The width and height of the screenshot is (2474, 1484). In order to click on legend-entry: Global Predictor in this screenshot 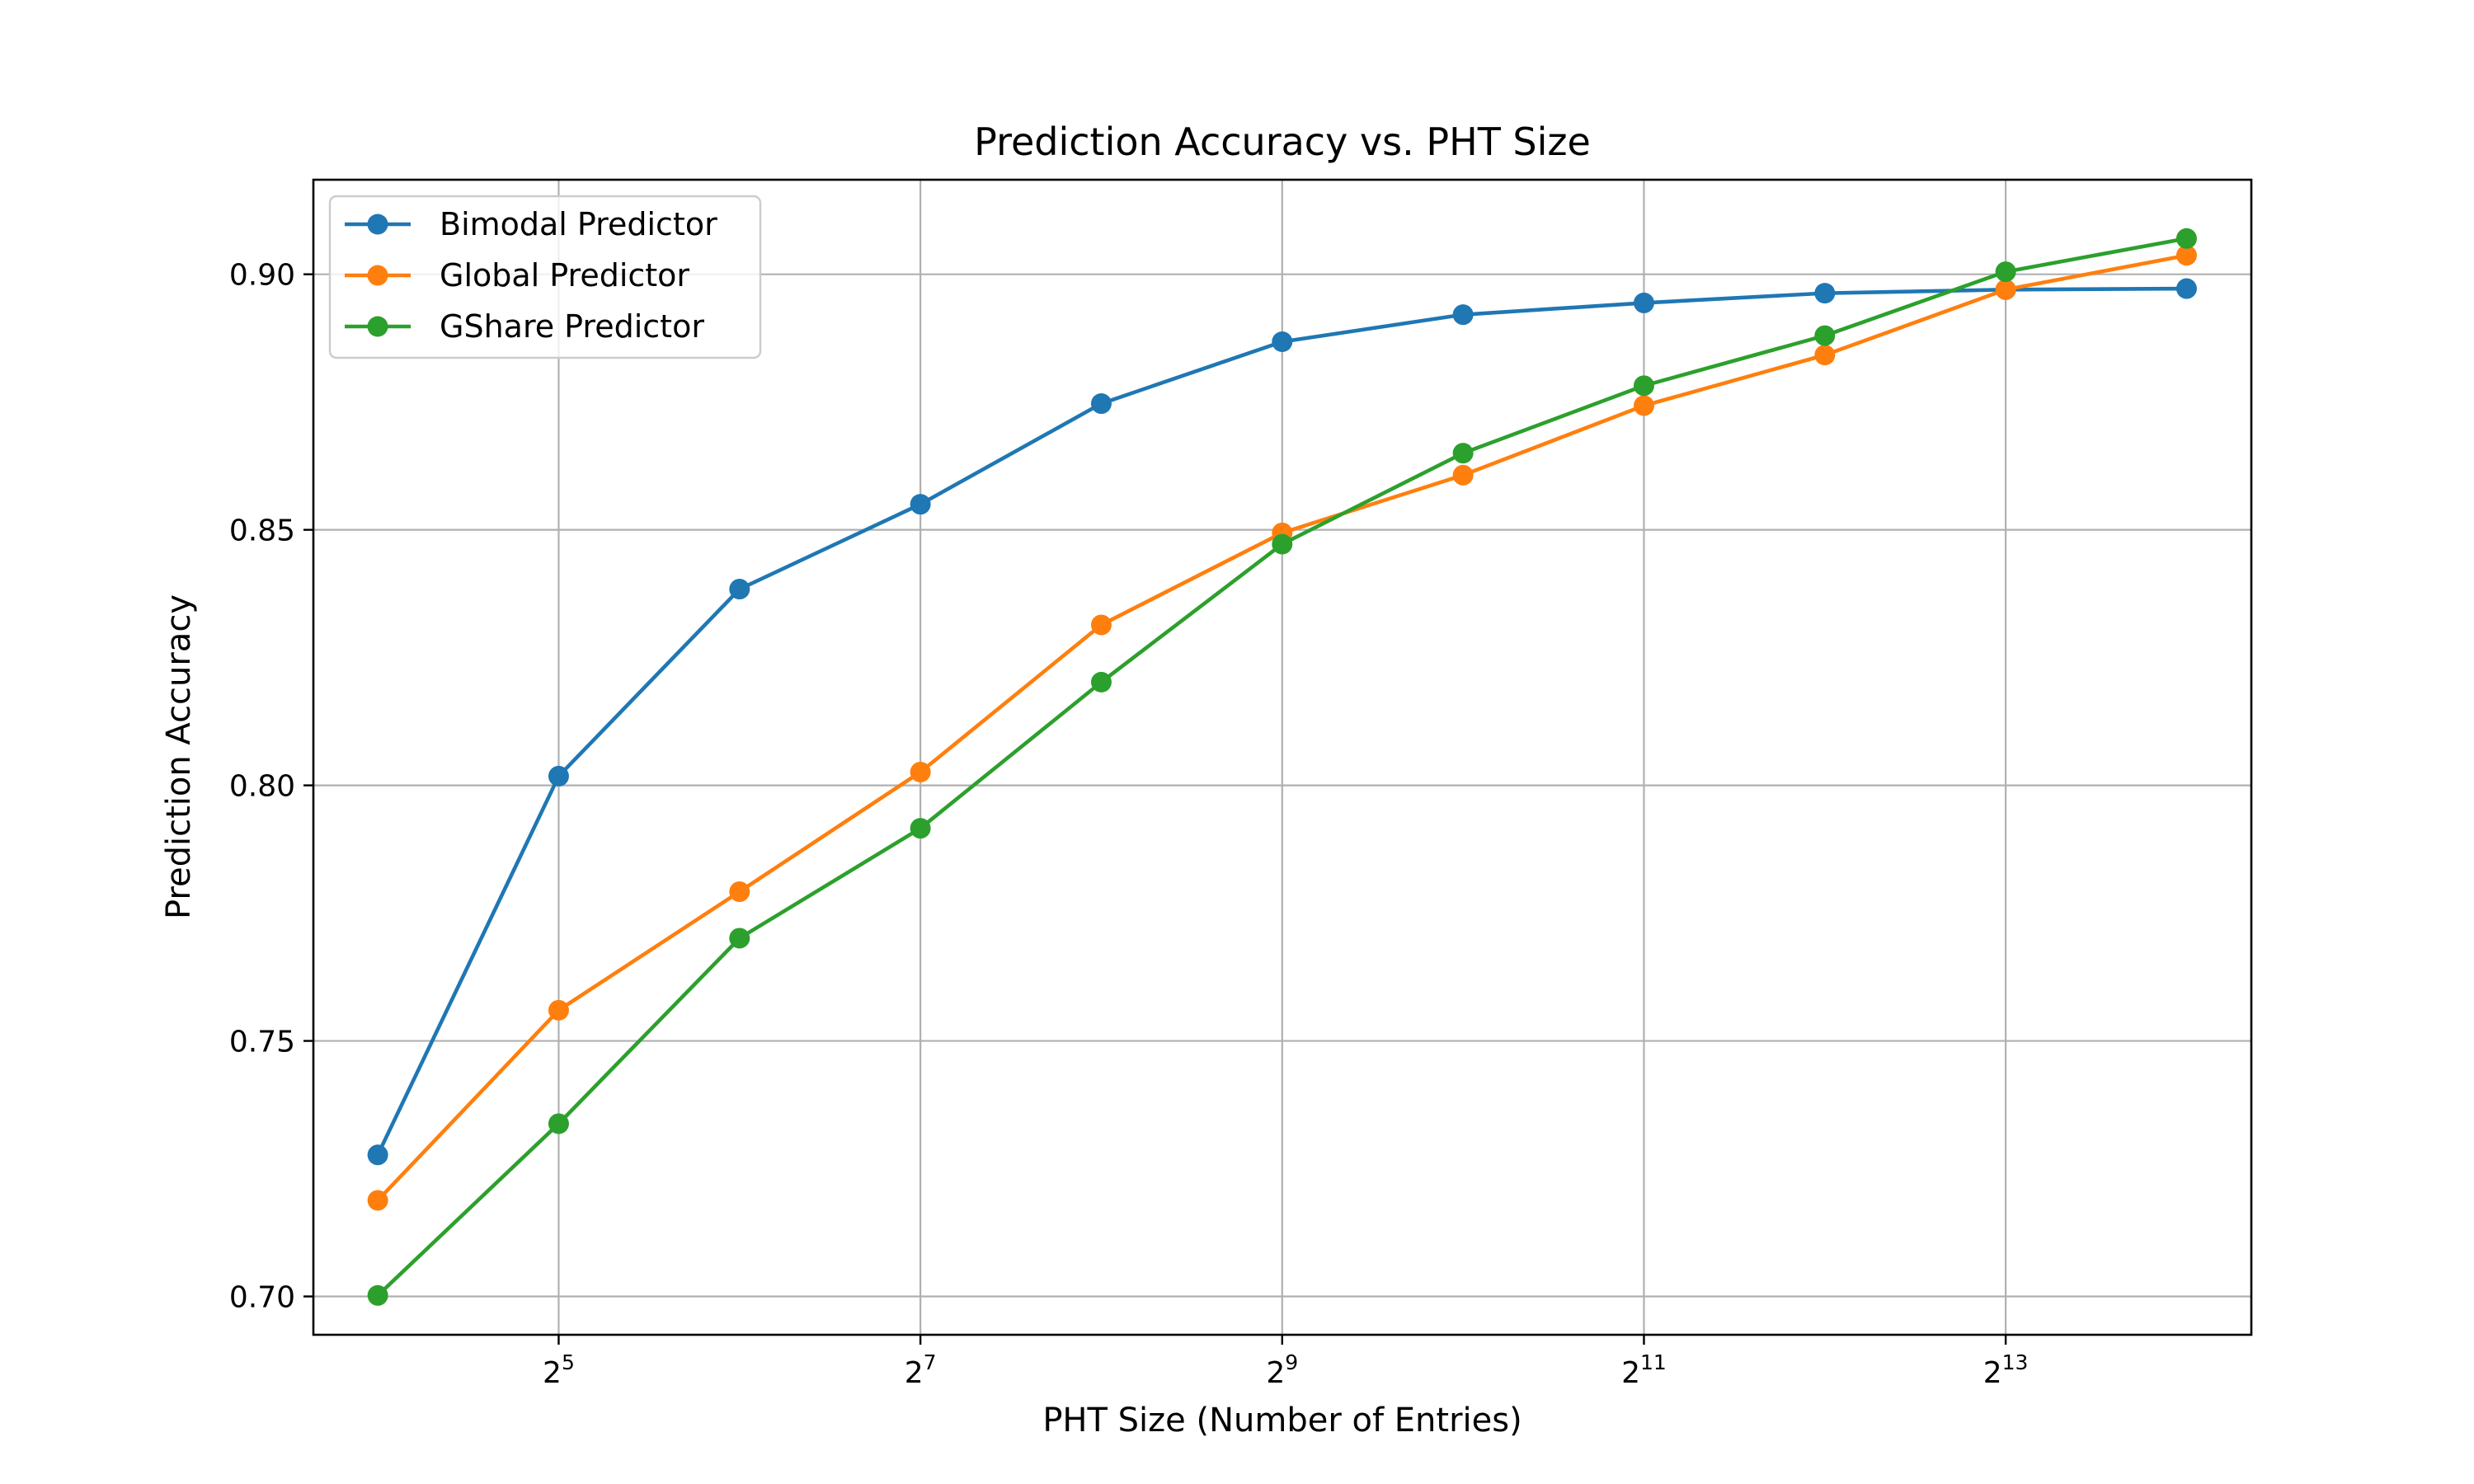, I will do `click(517, 275)`.